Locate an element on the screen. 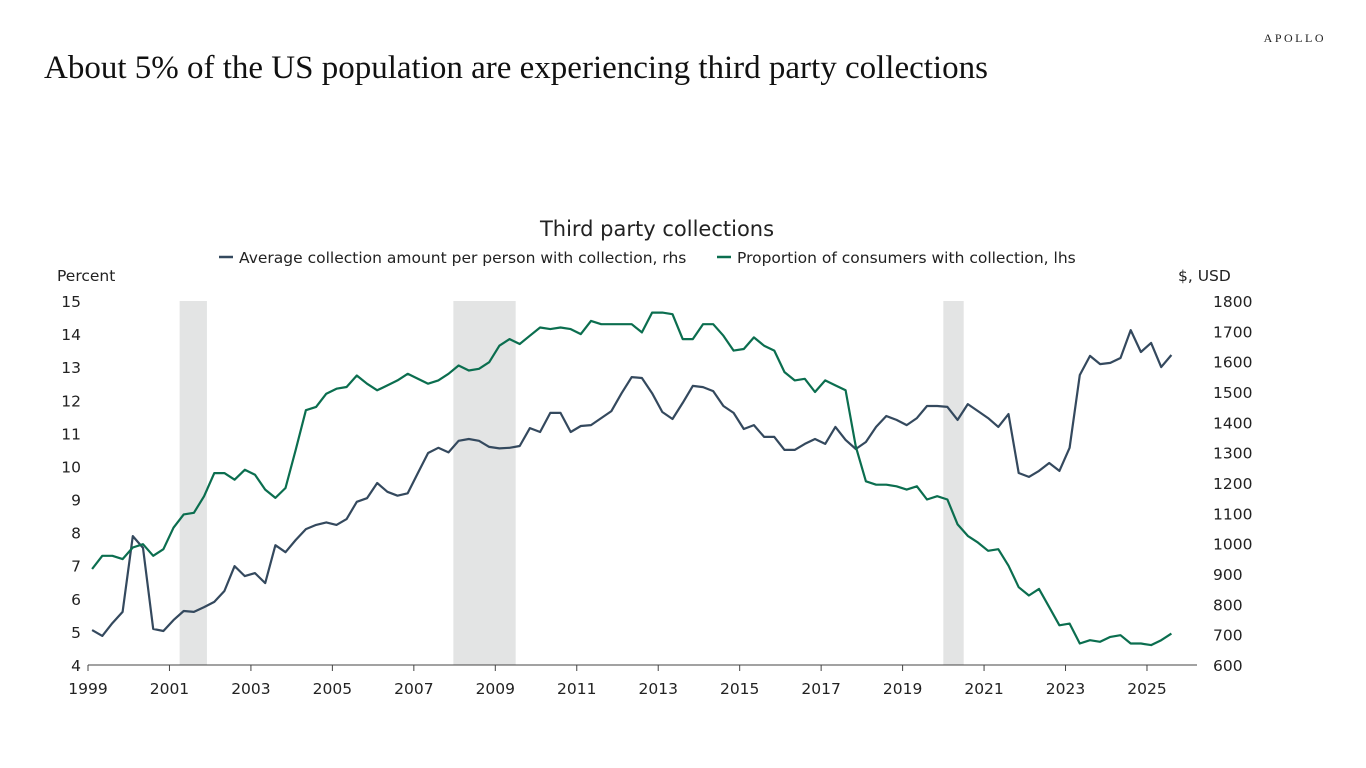 The image size is (1366, 768). right-y-tick-label: 800 is located at coordinates (1228, 605).